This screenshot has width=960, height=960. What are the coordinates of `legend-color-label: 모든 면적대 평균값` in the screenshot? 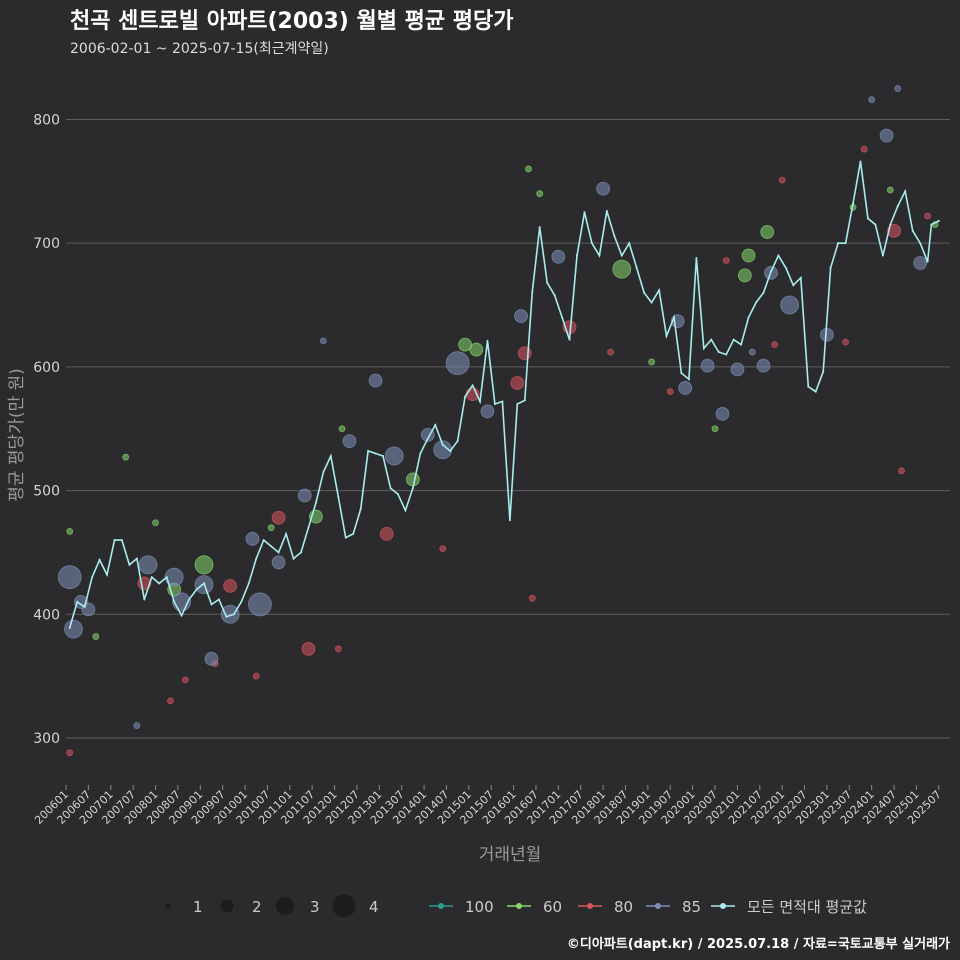 It's located at (807, 907).